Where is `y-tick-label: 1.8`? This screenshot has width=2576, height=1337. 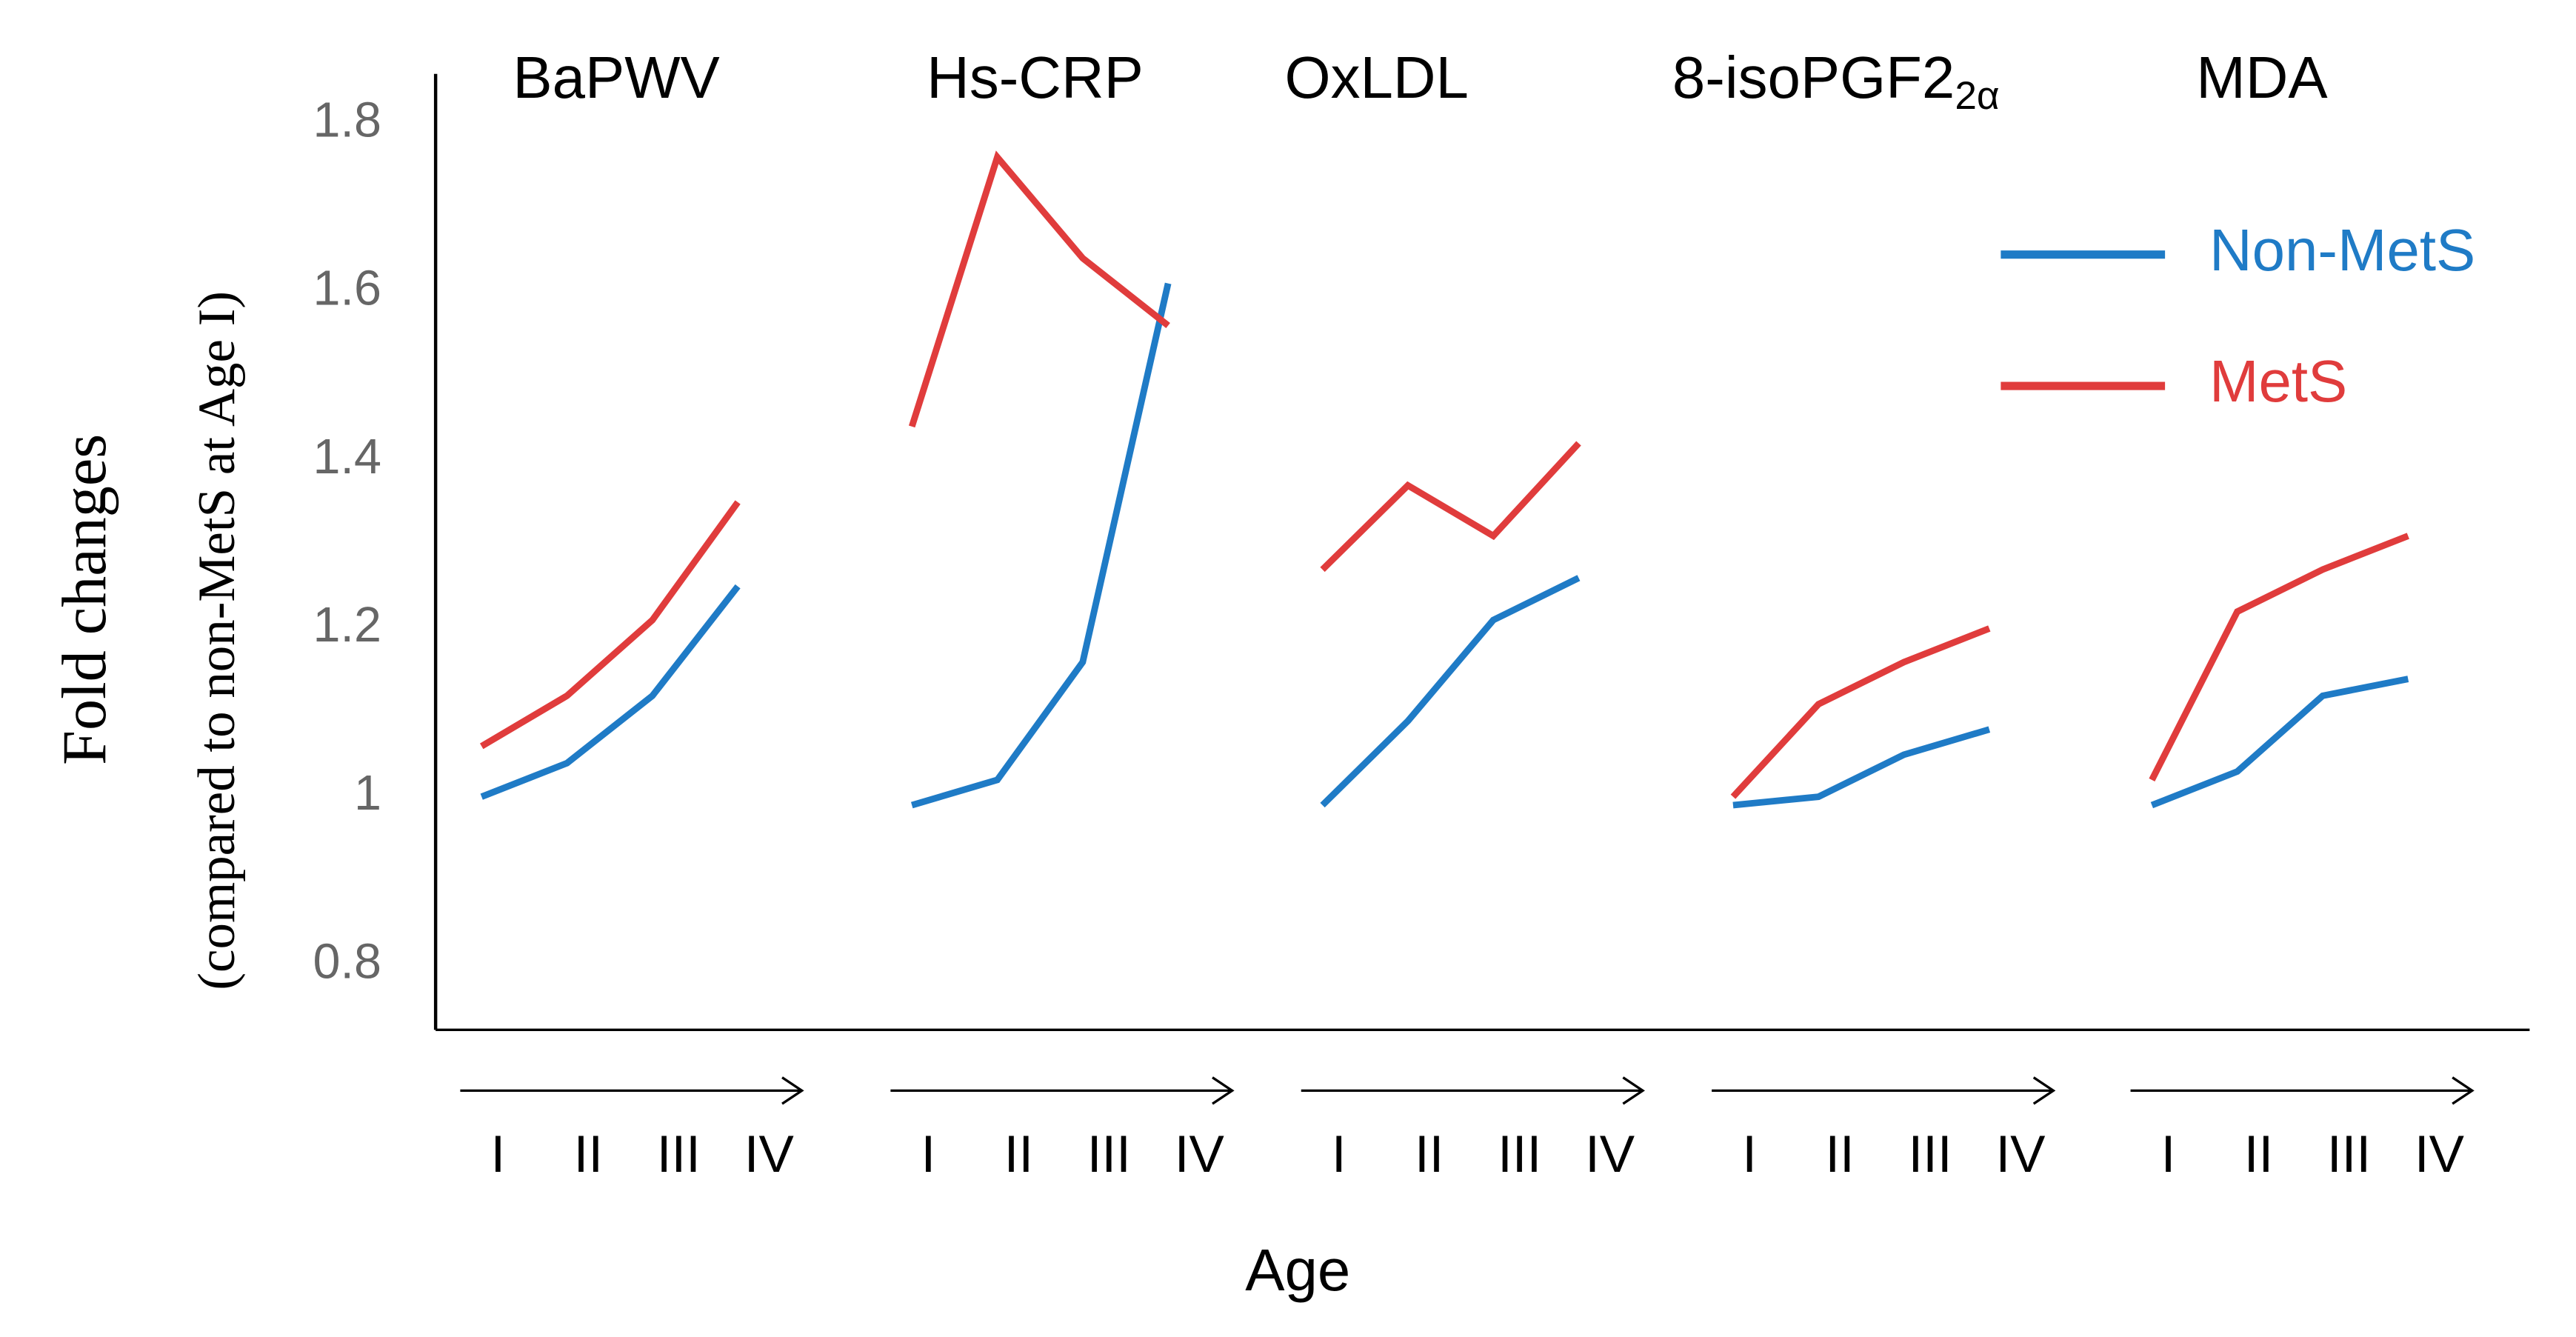
y-tick-label: 1.8 is located at coordinates (347, 120).